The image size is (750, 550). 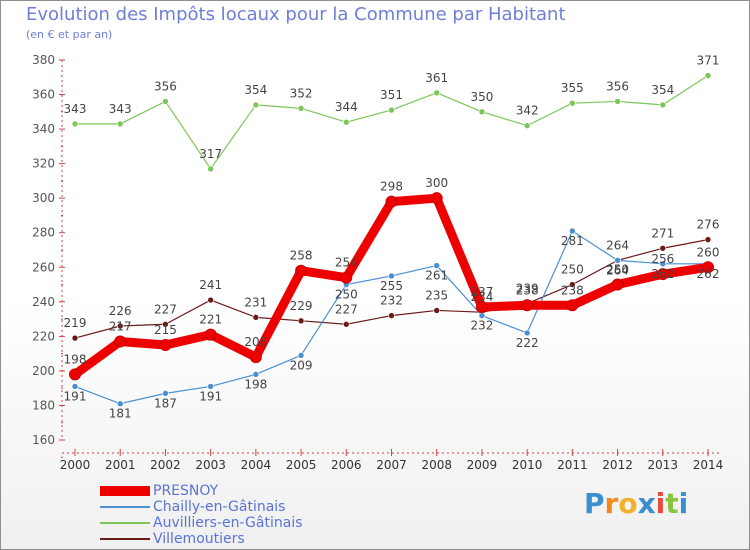 I want to click on y-tick-label: 280, so click(x=43, y=233).